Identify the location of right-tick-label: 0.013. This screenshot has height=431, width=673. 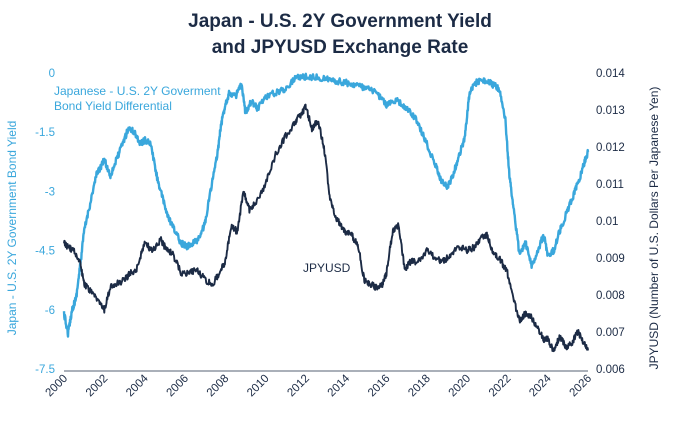
(610, 111).